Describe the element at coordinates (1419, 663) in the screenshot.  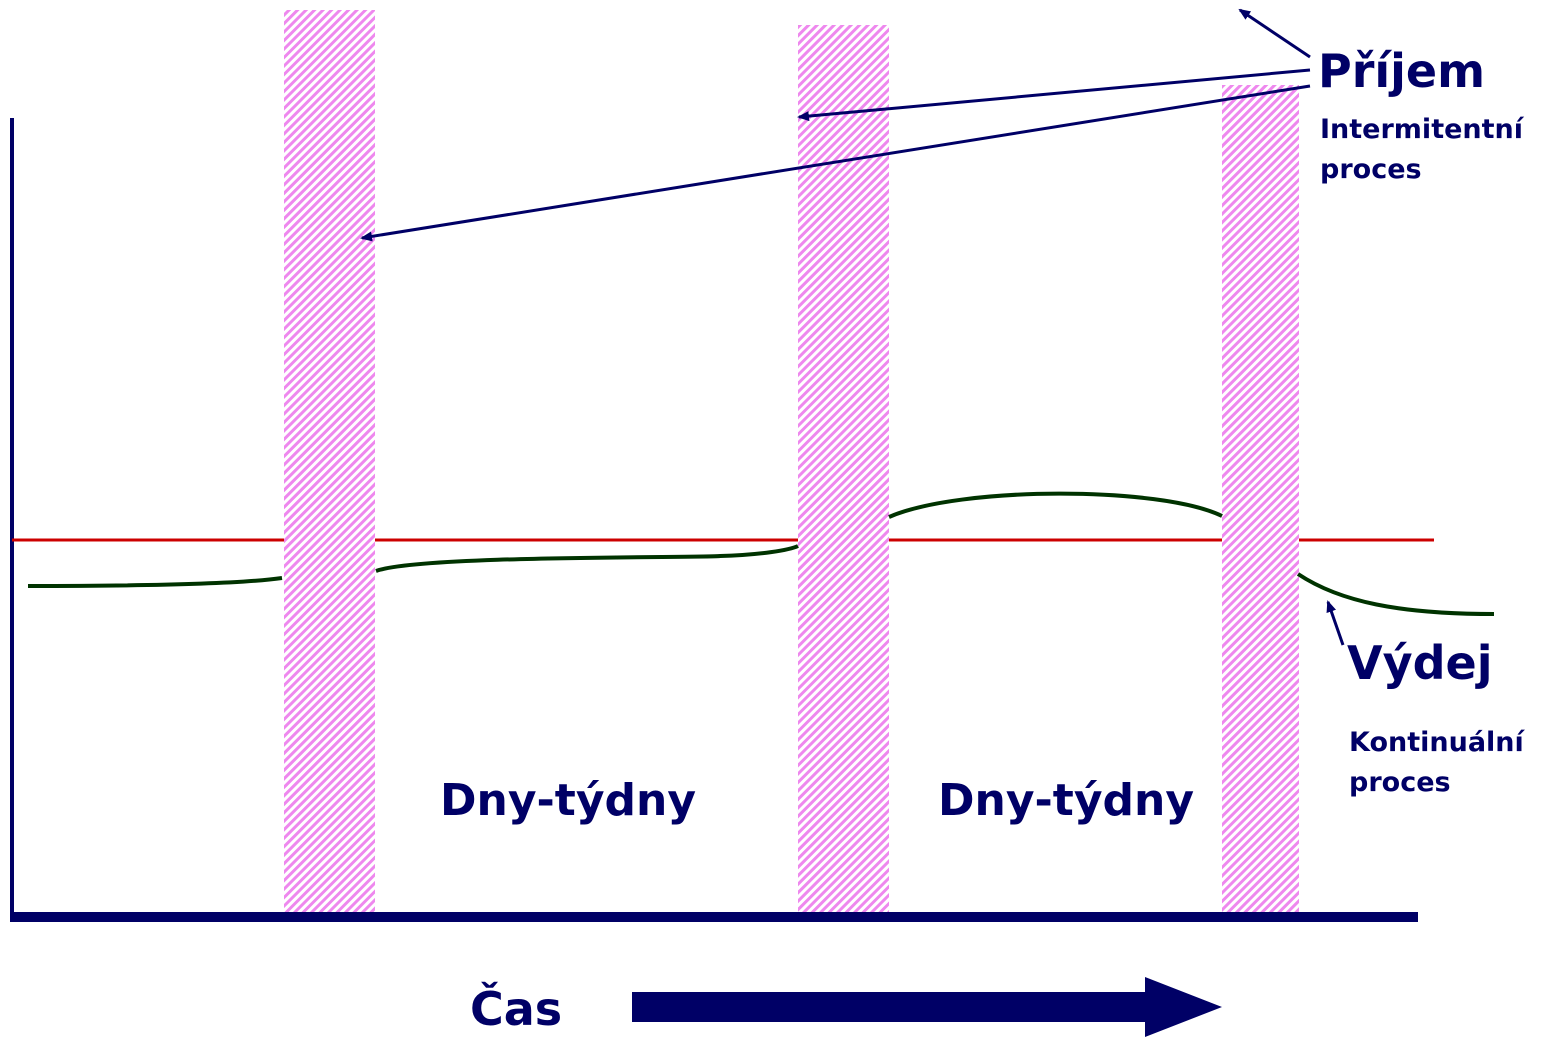
I see `output-title: Výdej` at that location.